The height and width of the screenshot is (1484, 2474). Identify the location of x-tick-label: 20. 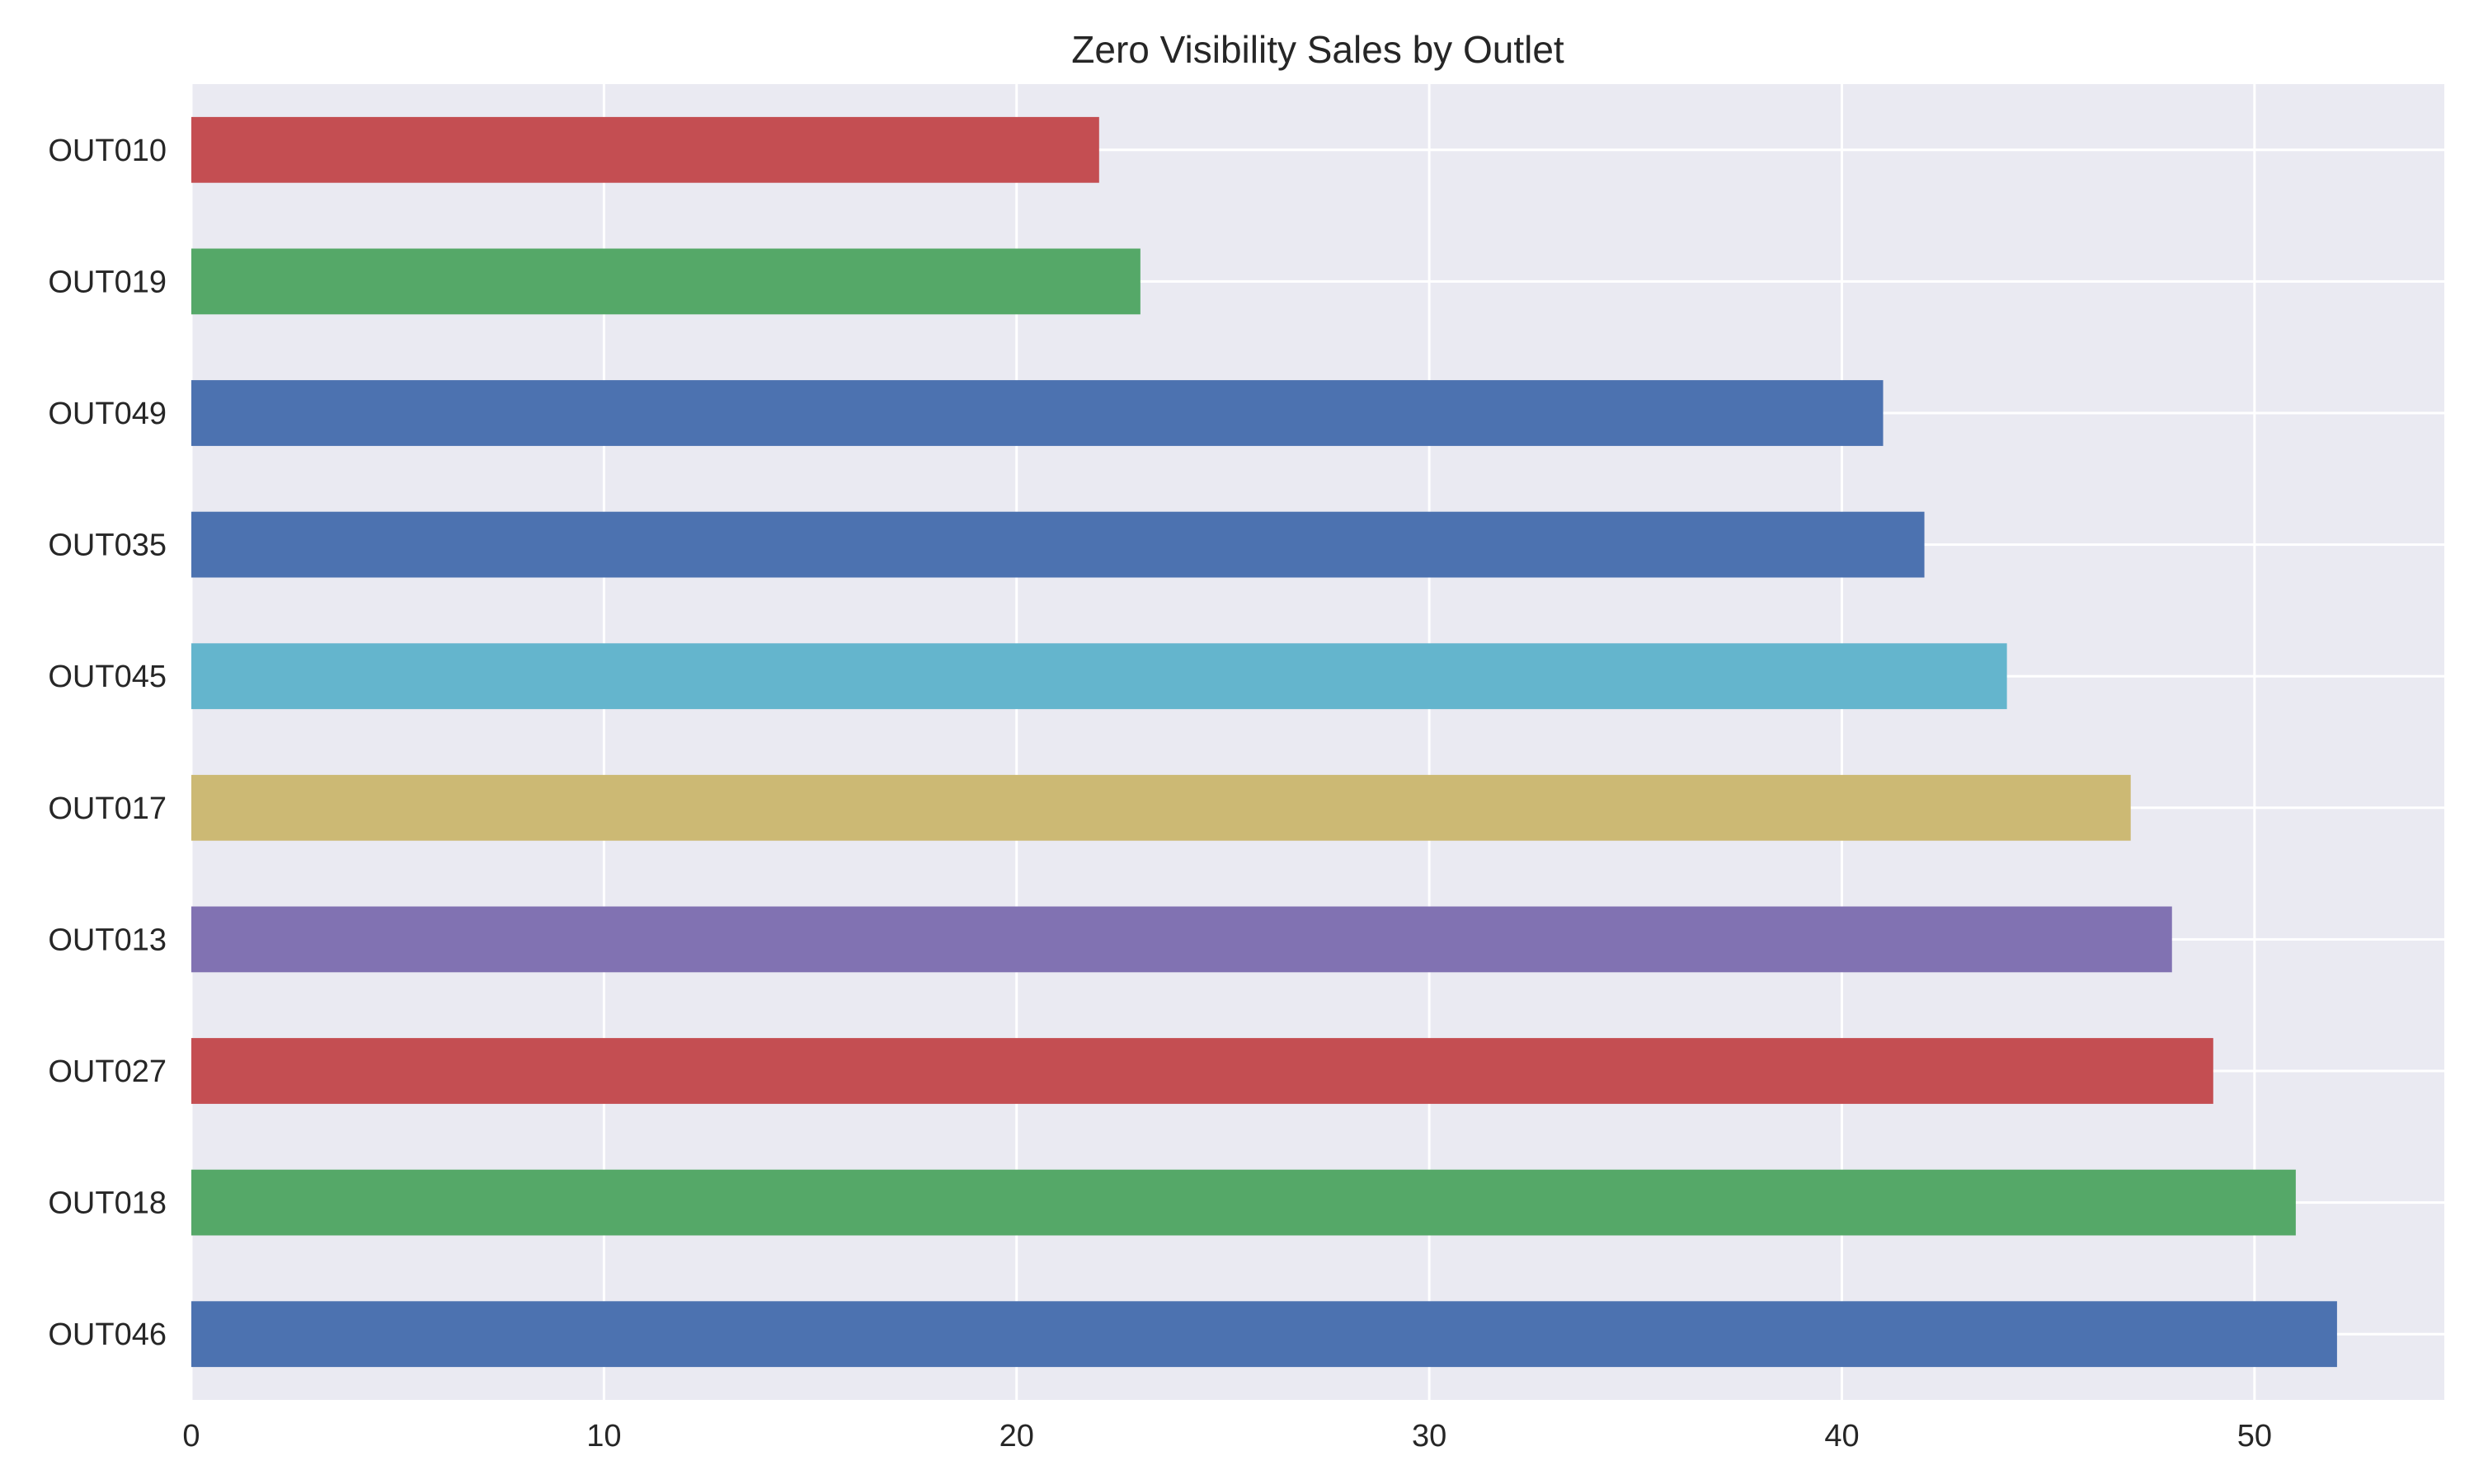
(1016, 1436).